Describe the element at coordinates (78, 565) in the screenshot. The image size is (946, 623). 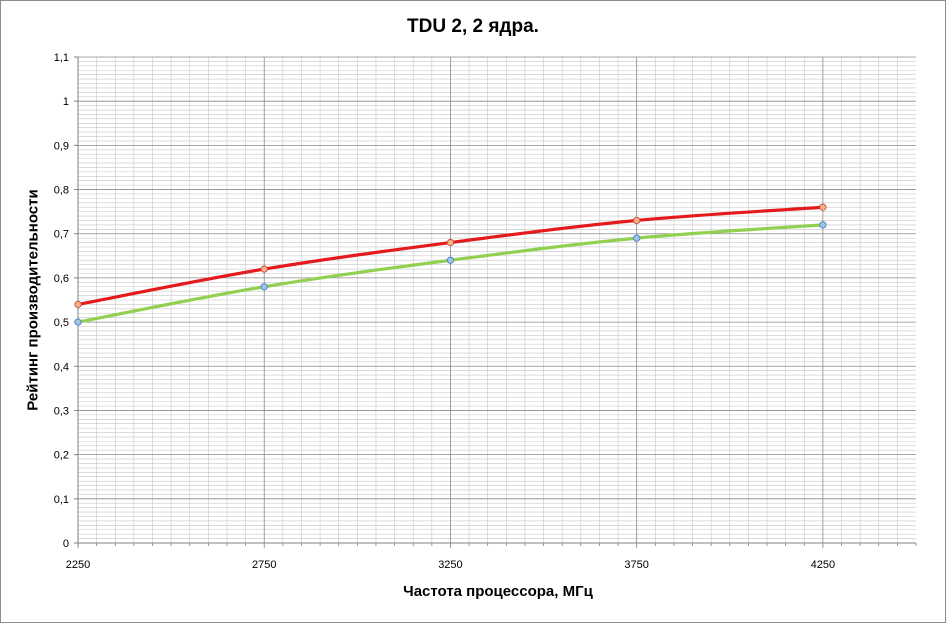
I see `x-tick-label: 2250` at that location.